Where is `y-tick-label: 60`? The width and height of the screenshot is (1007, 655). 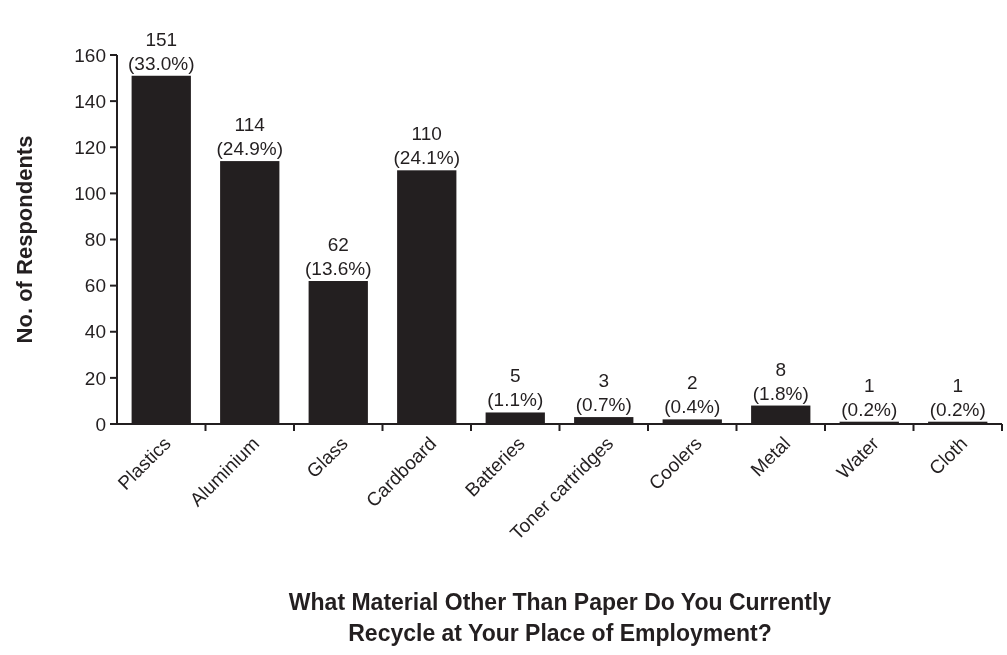
y-tick-label: 60 is located at coordinates (95, 286).